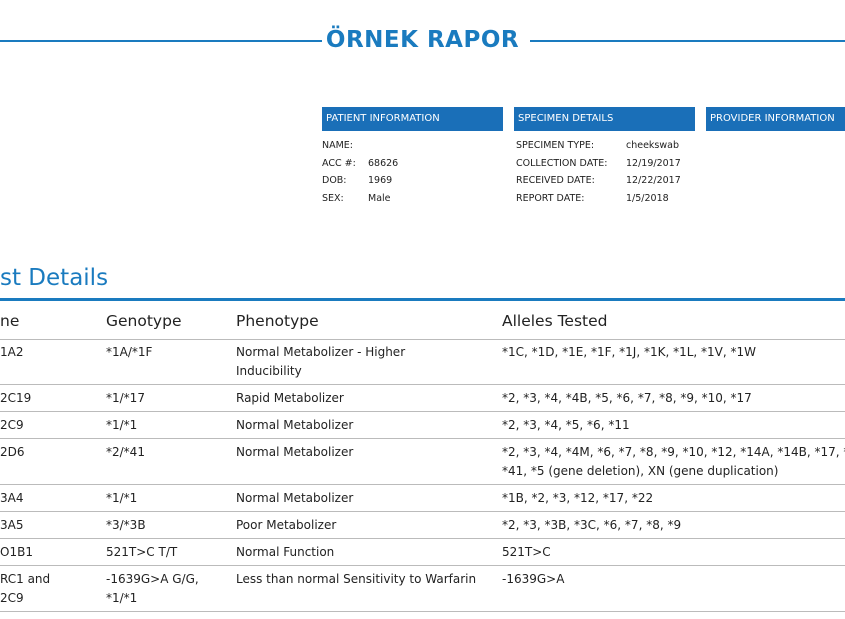 The height and width of the screenshot is (619, 845). Describe the element at coordinates (566, 425) in the screenshot. I see `cell: *2, *3, *4, *5, *6, *11` at that location.